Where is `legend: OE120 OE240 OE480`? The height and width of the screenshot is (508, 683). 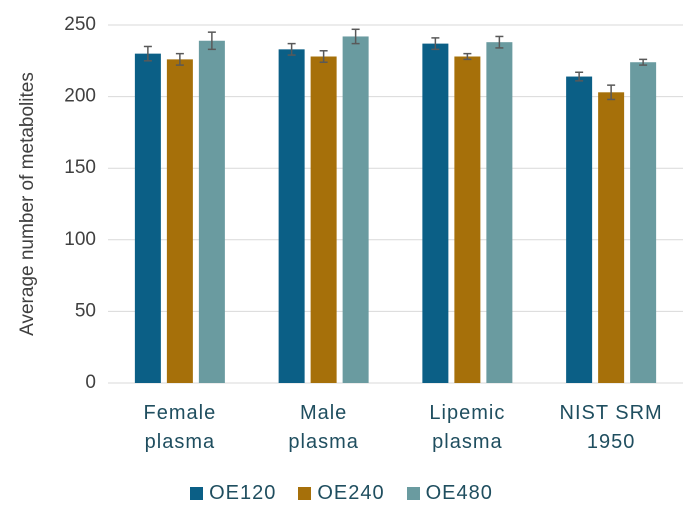
legend: OE120 OE240 OE480 is located at coordinates (341, 493).